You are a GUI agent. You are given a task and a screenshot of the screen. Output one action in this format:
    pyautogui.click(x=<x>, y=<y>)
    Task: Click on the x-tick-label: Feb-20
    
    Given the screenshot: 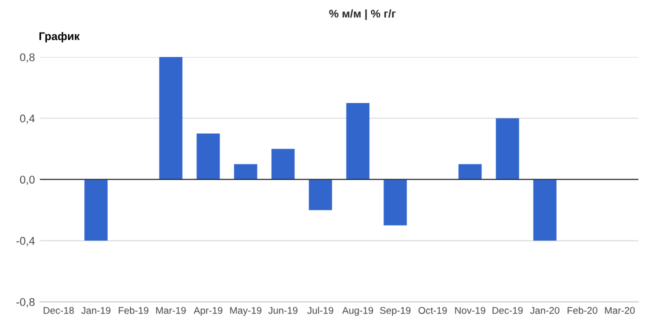 What is the action you would take?
    pyautogui.click(x=583, y=310)
    